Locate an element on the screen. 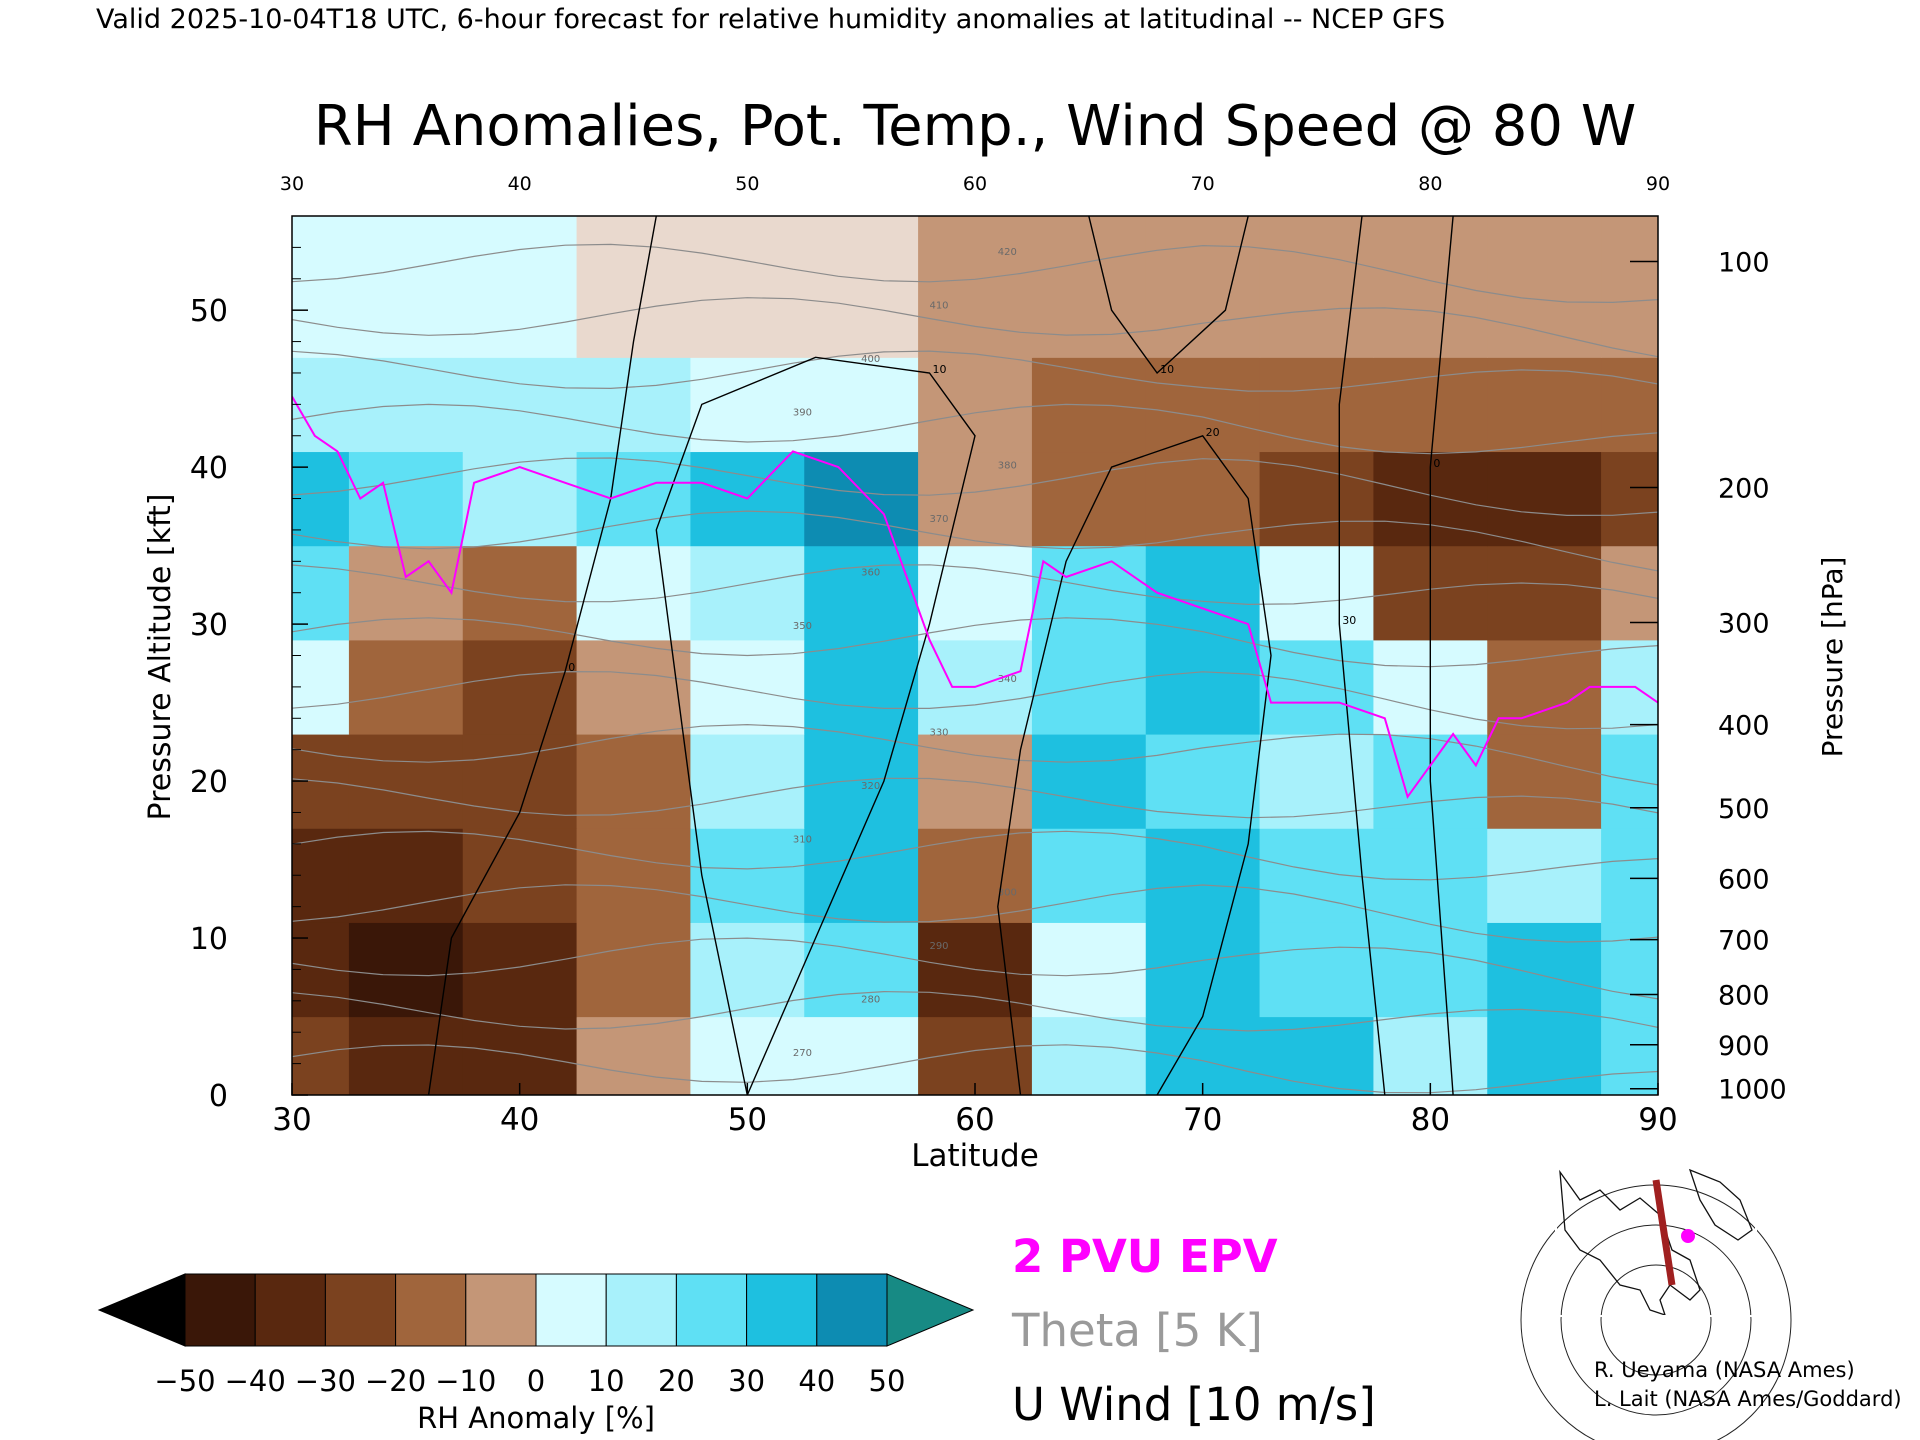 The image size is (1920, 1440). y-tick-label: 20 is located at coordinates (209, 782).